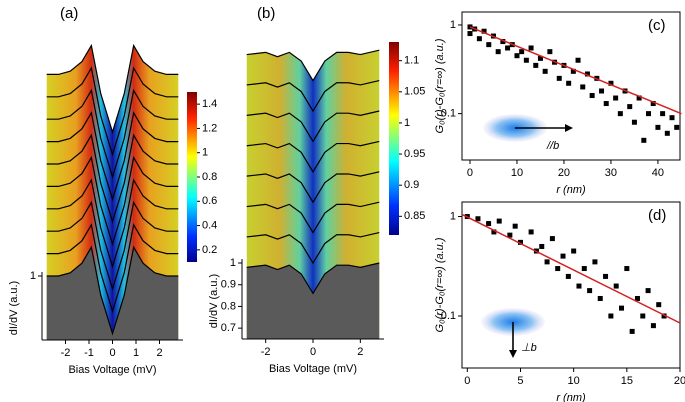 The width and height of the screenshot is (685, 402). Describe the element at coordinates (228, 306) in the screenshot. I see `y-tick-label: 0.8` at that location.